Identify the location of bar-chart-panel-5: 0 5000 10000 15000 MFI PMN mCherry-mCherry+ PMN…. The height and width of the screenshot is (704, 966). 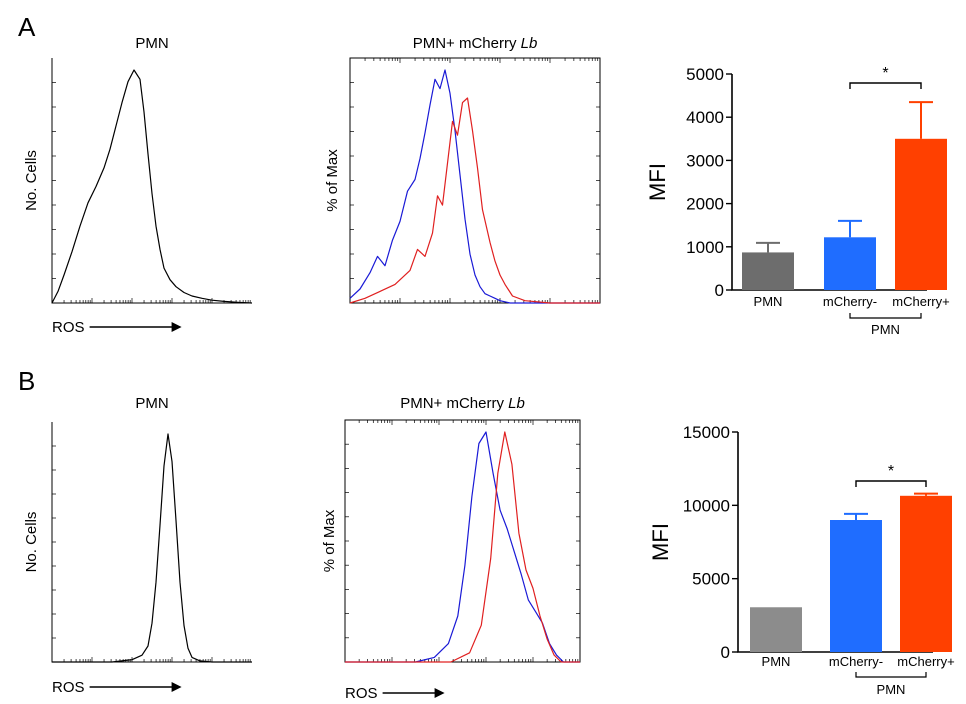
(801, 560).